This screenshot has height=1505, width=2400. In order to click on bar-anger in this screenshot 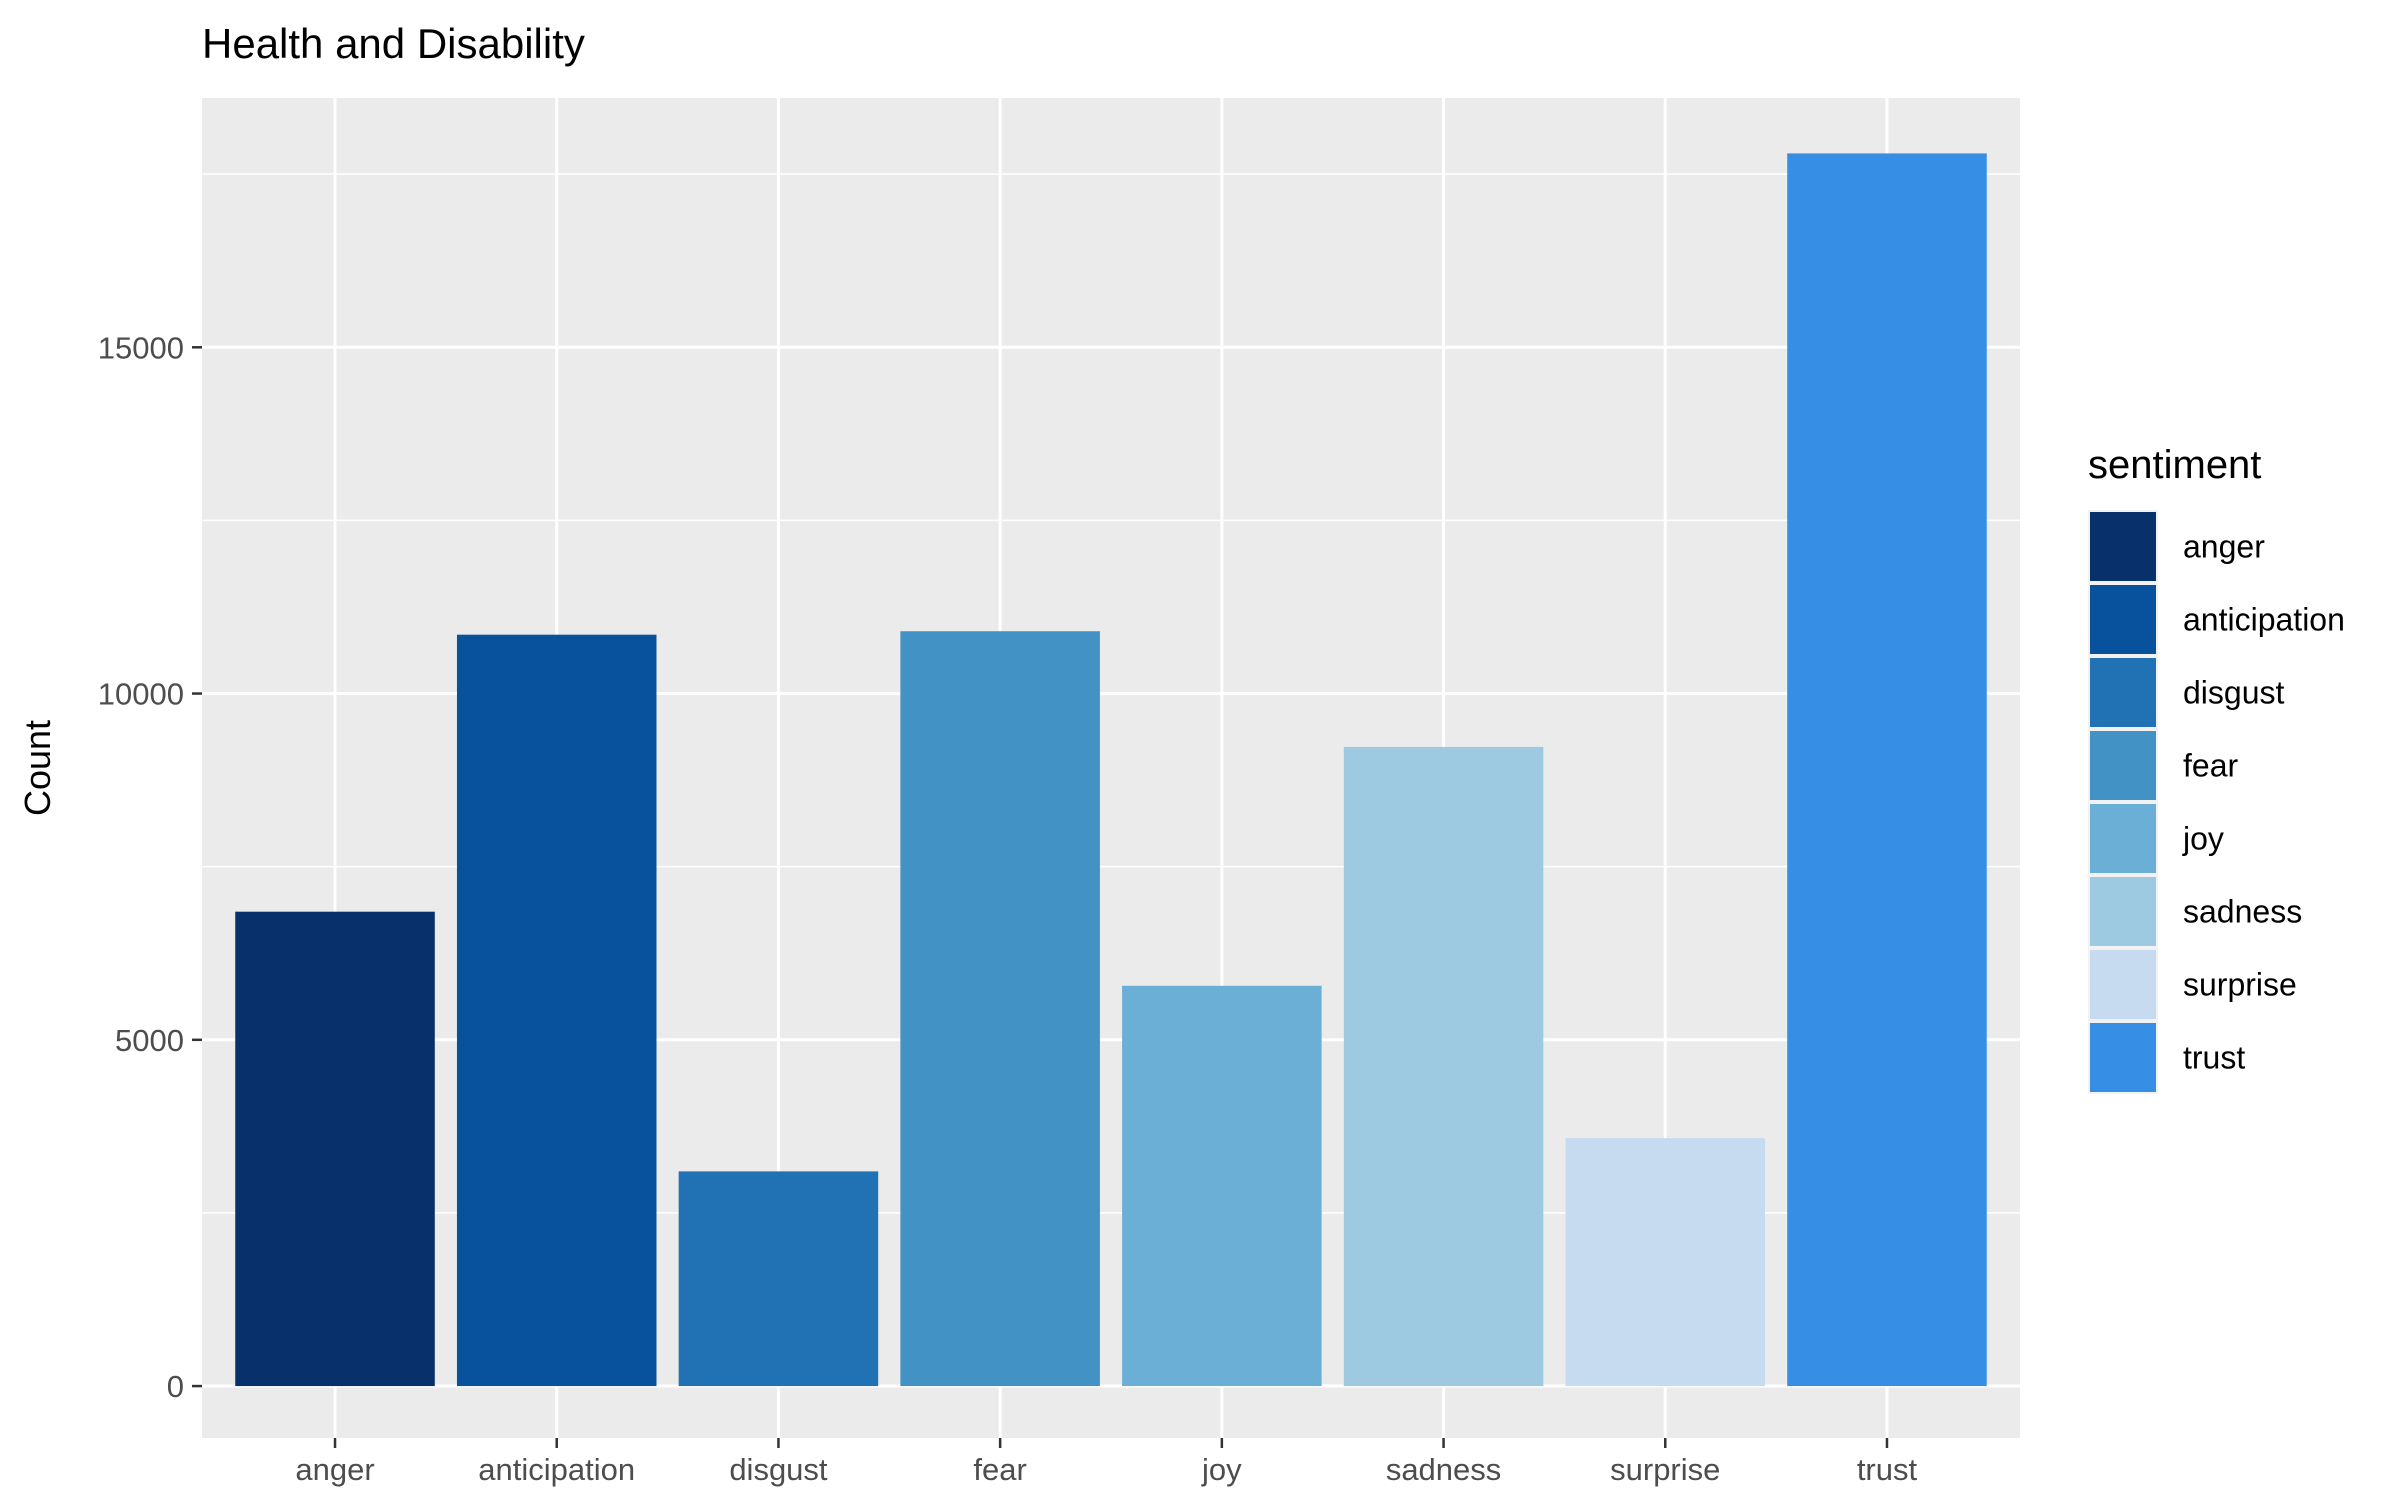, I will do `click(335, 1149)`.